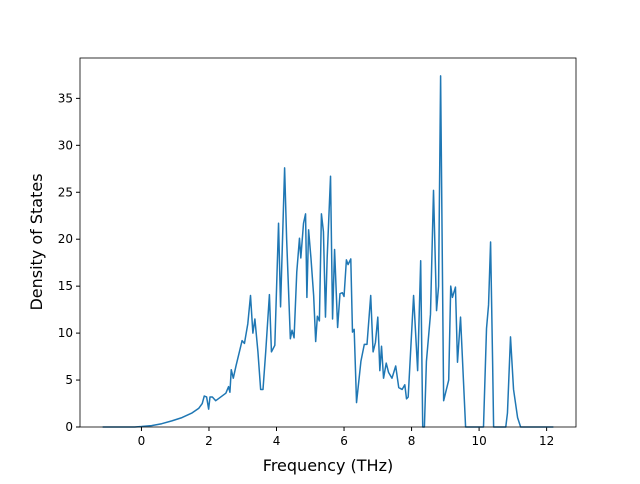  What do you see at coordinates (65, 145) in the screenshot?
I see `y-tick-label: 30` at bounding box center [65, 145].